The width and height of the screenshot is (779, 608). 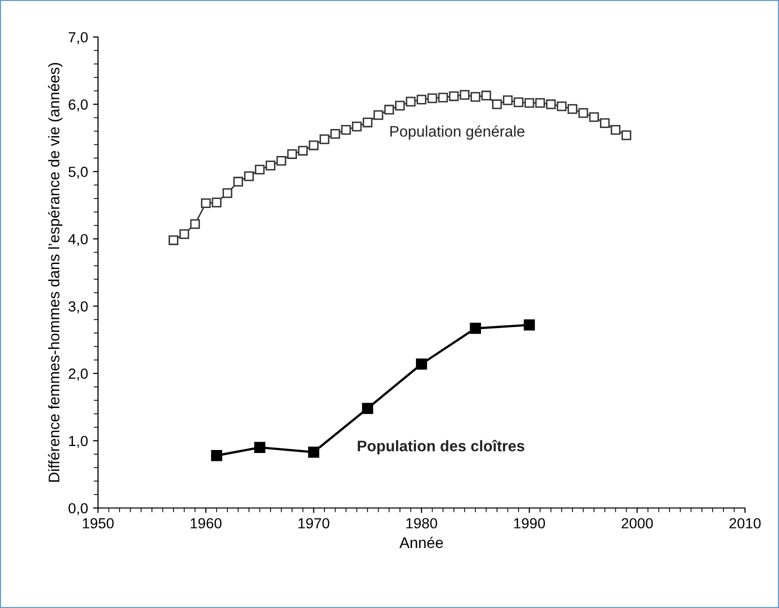 What do you see at coordinates (78, 240) in the screenshot?
I see `y-tick-label: 4,0` at bounding box center [78, 240].